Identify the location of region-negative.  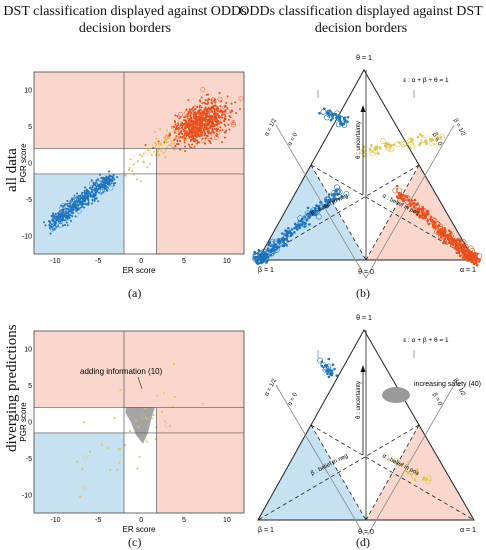
(79, 472).